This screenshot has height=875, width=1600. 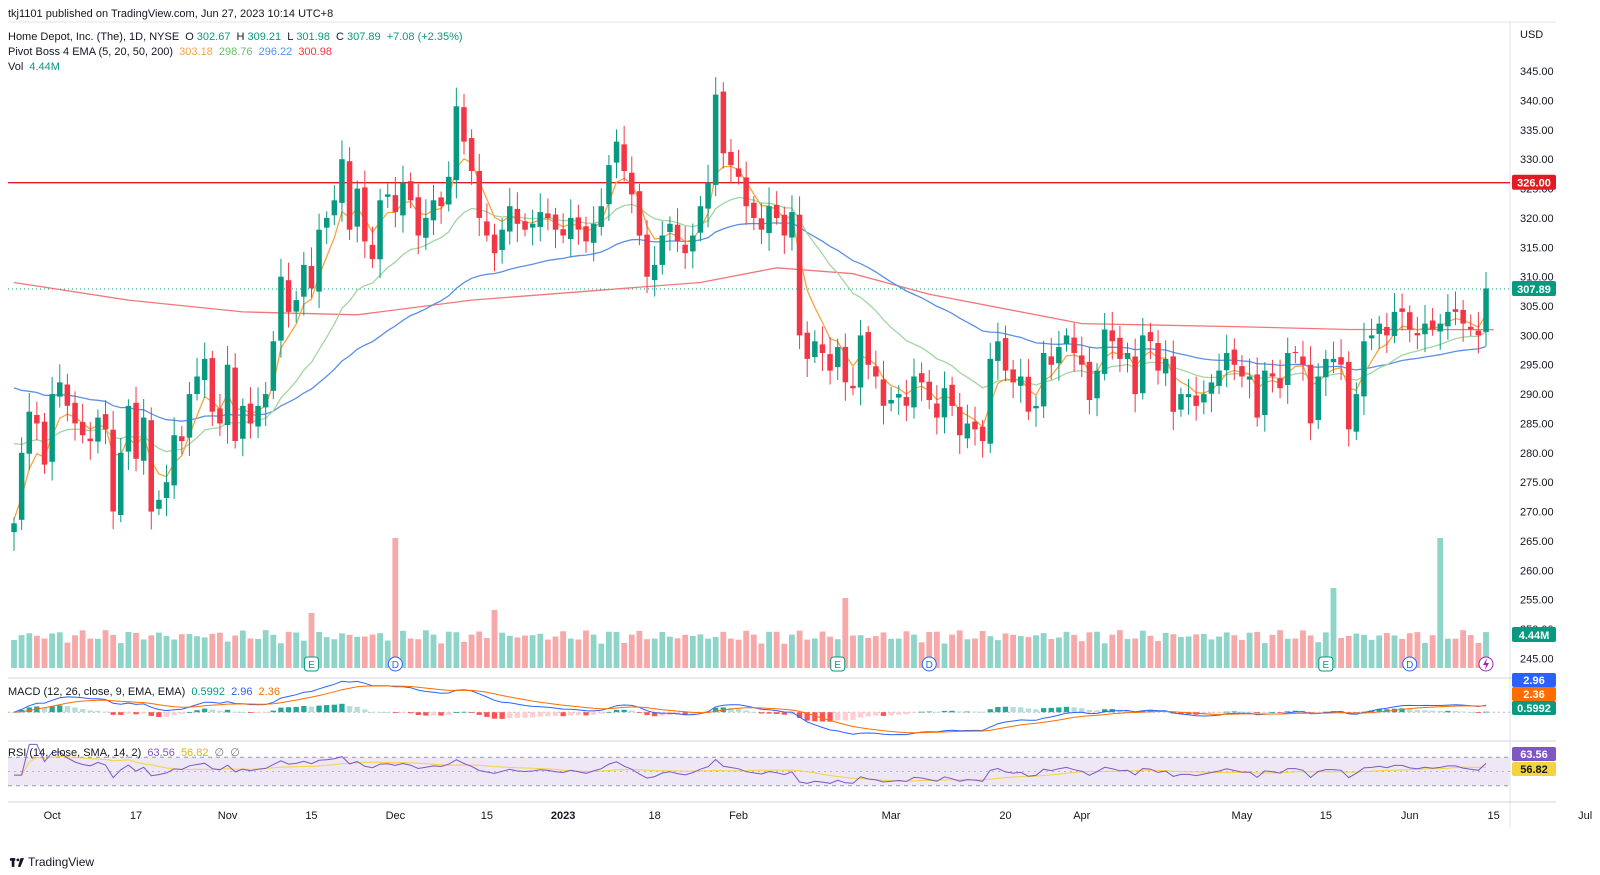 What do you see at coordinates (1534, 694) in the screenshot?
I see `macd-tag` at bounding box center [1534, 694].